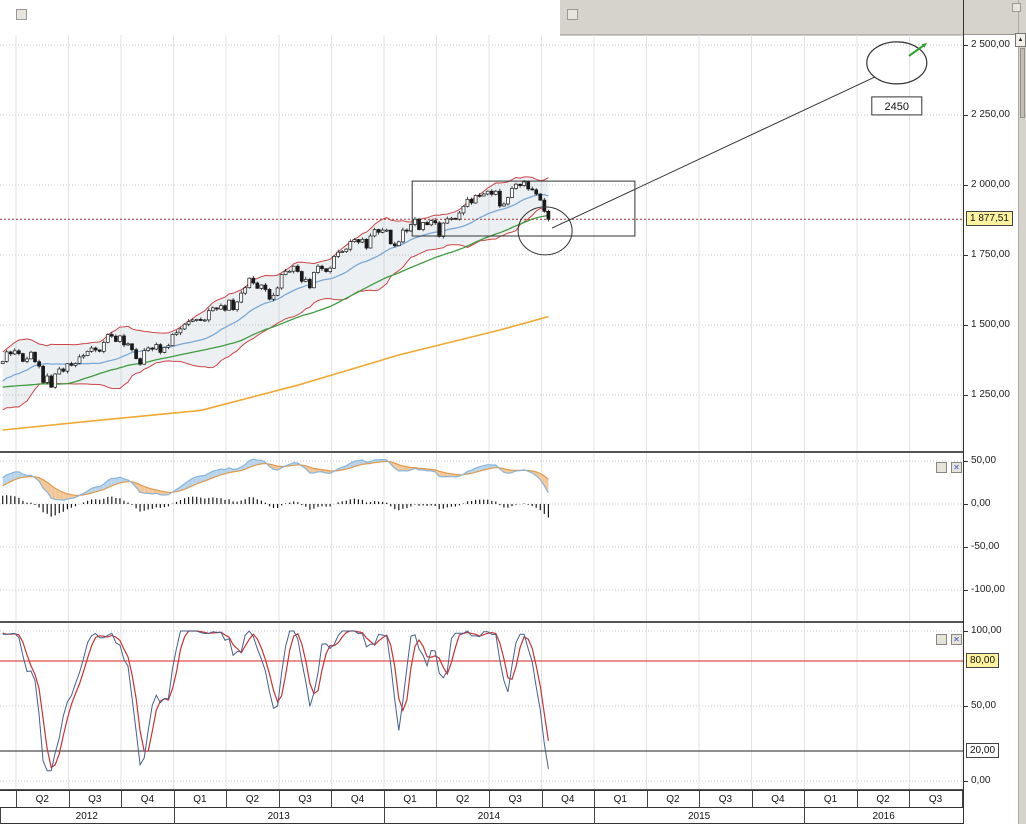  I want to click on vertical-scrollbar, so click(1022, 412).